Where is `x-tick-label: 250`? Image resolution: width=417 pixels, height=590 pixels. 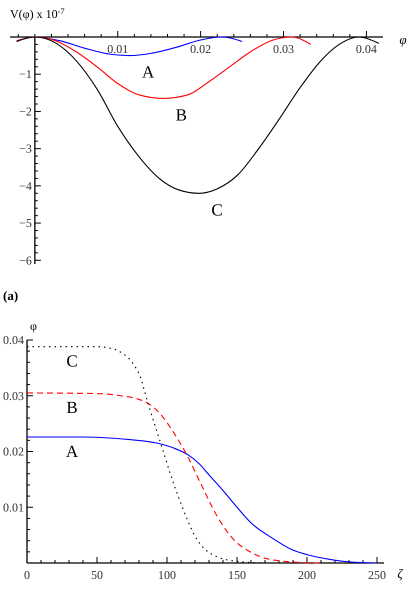
x-tick-label: 250 is located at coordinates (377, 575).